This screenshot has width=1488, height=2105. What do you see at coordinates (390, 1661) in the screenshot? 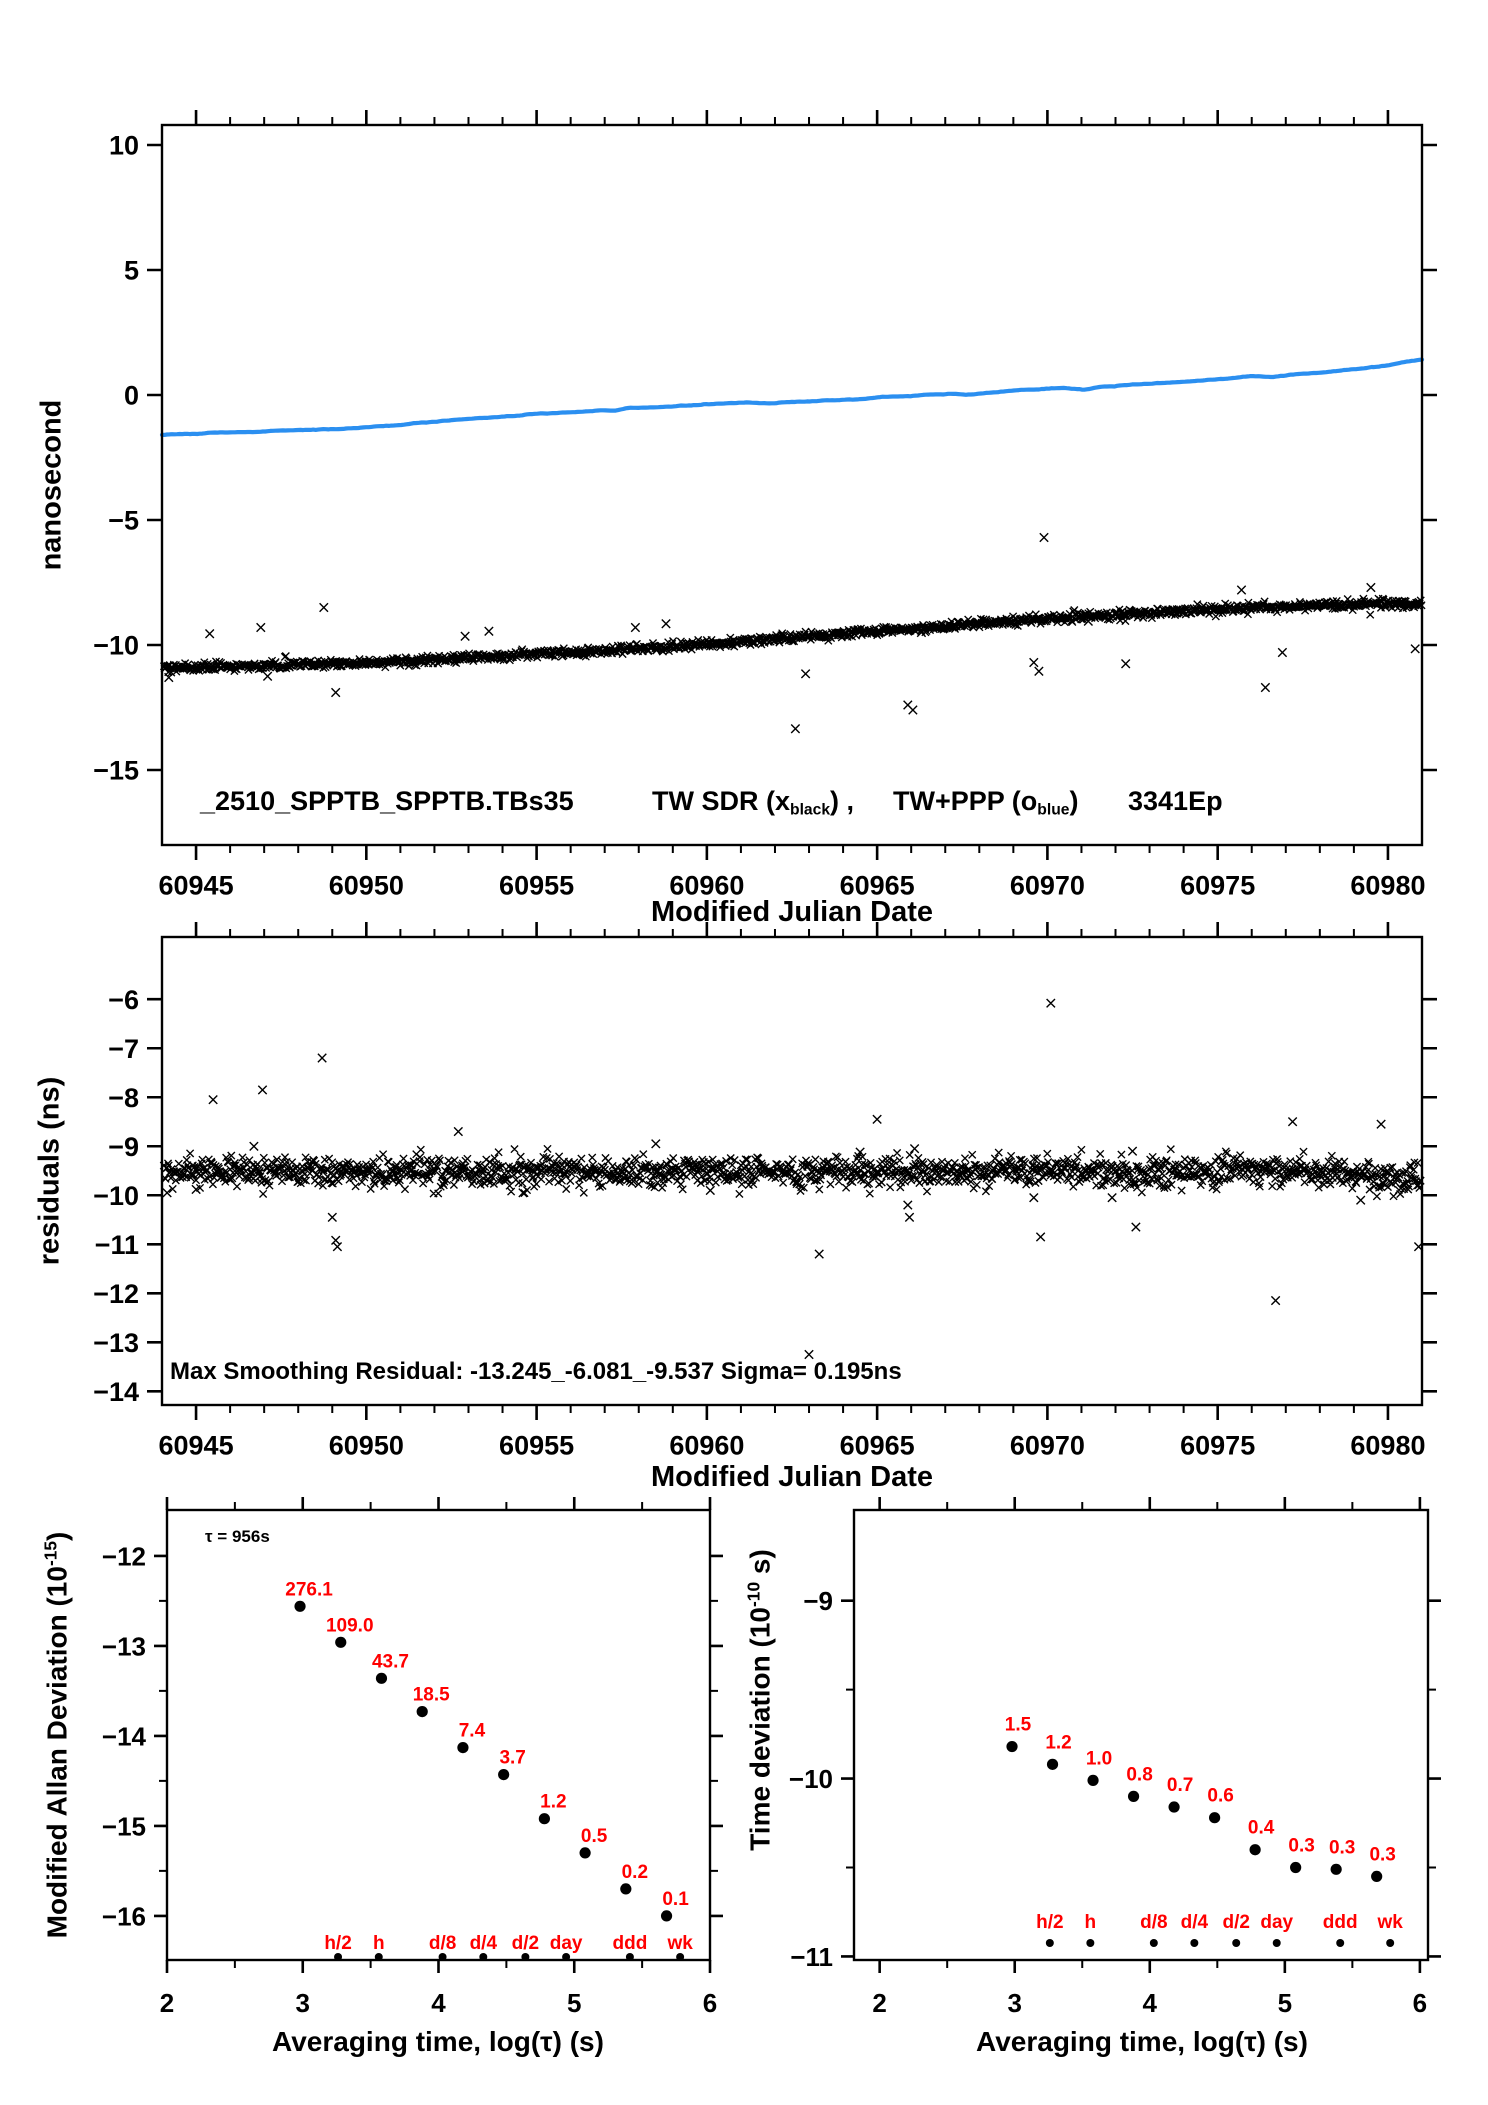
I see `point-value-label: 43.7` at bounding box center [390, 1661].